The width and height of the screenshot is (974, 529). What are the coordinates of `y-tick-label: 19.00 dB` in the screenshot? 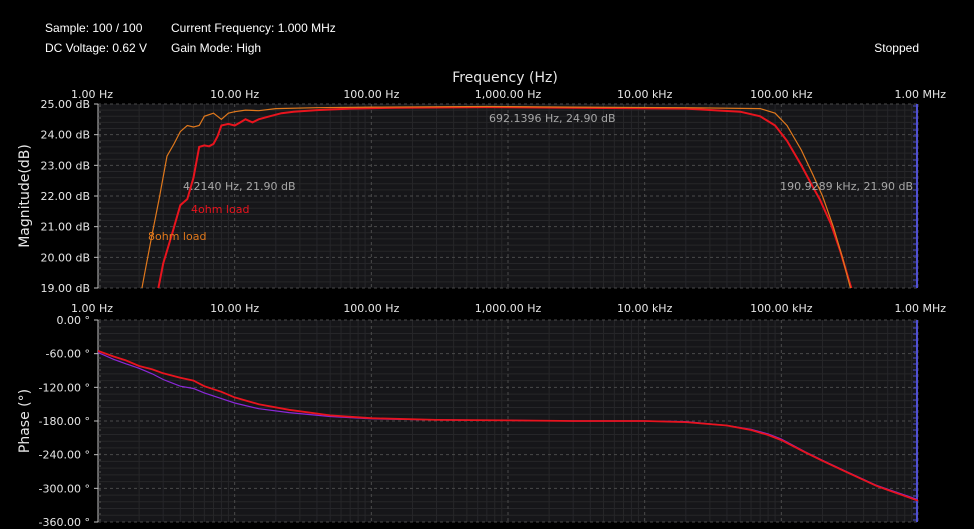 It's located at (65, 288).